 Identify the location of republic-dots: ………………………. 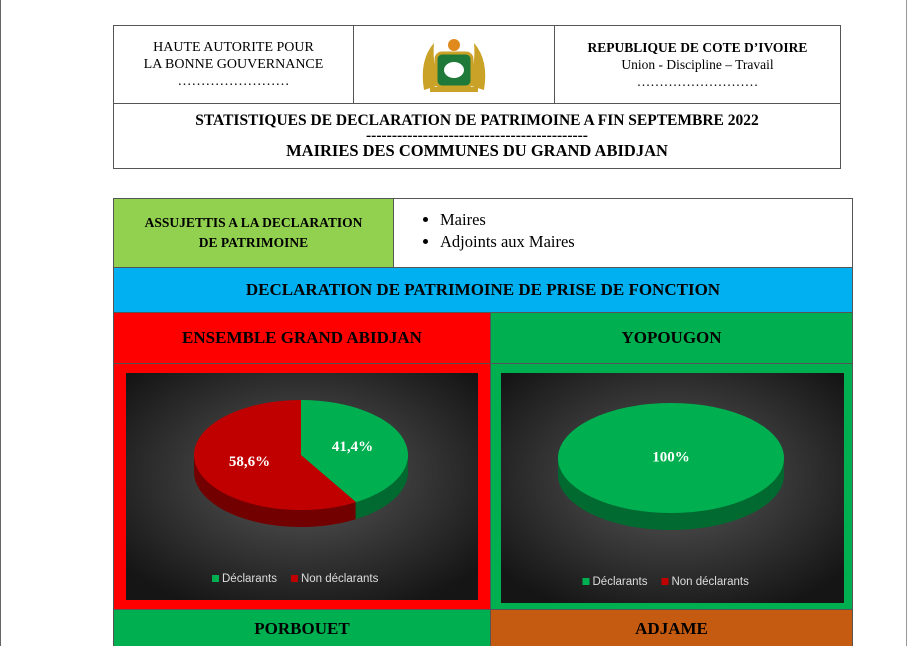
(697, 81).